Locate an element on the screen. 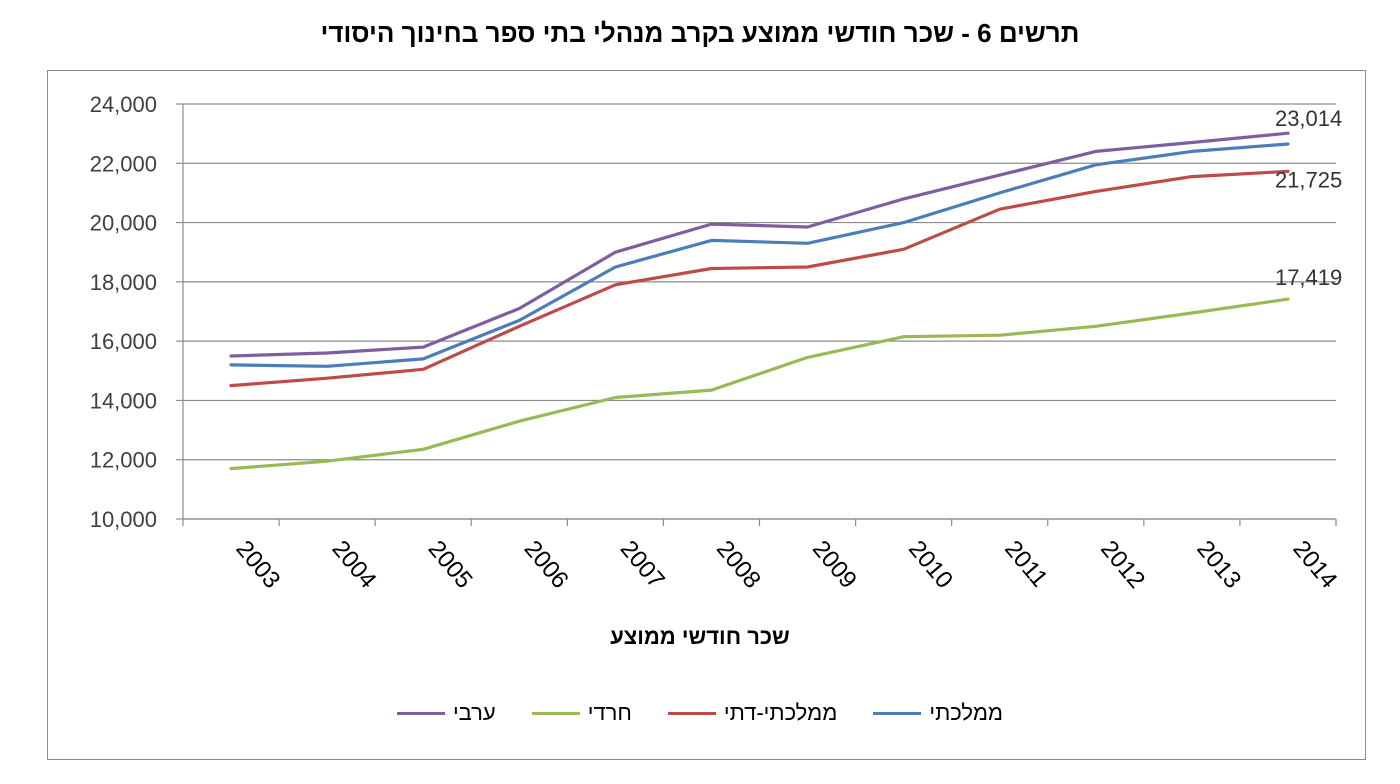 This screenshot has height=784, width=1400. x-tick-label: 2012 is located at coordinates (1122, 565).